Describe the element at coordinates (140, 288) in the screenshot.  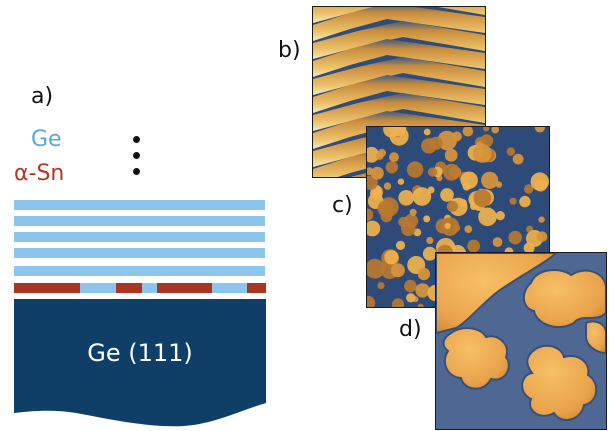
I see `alpha-sn-interface-layer` at that location.